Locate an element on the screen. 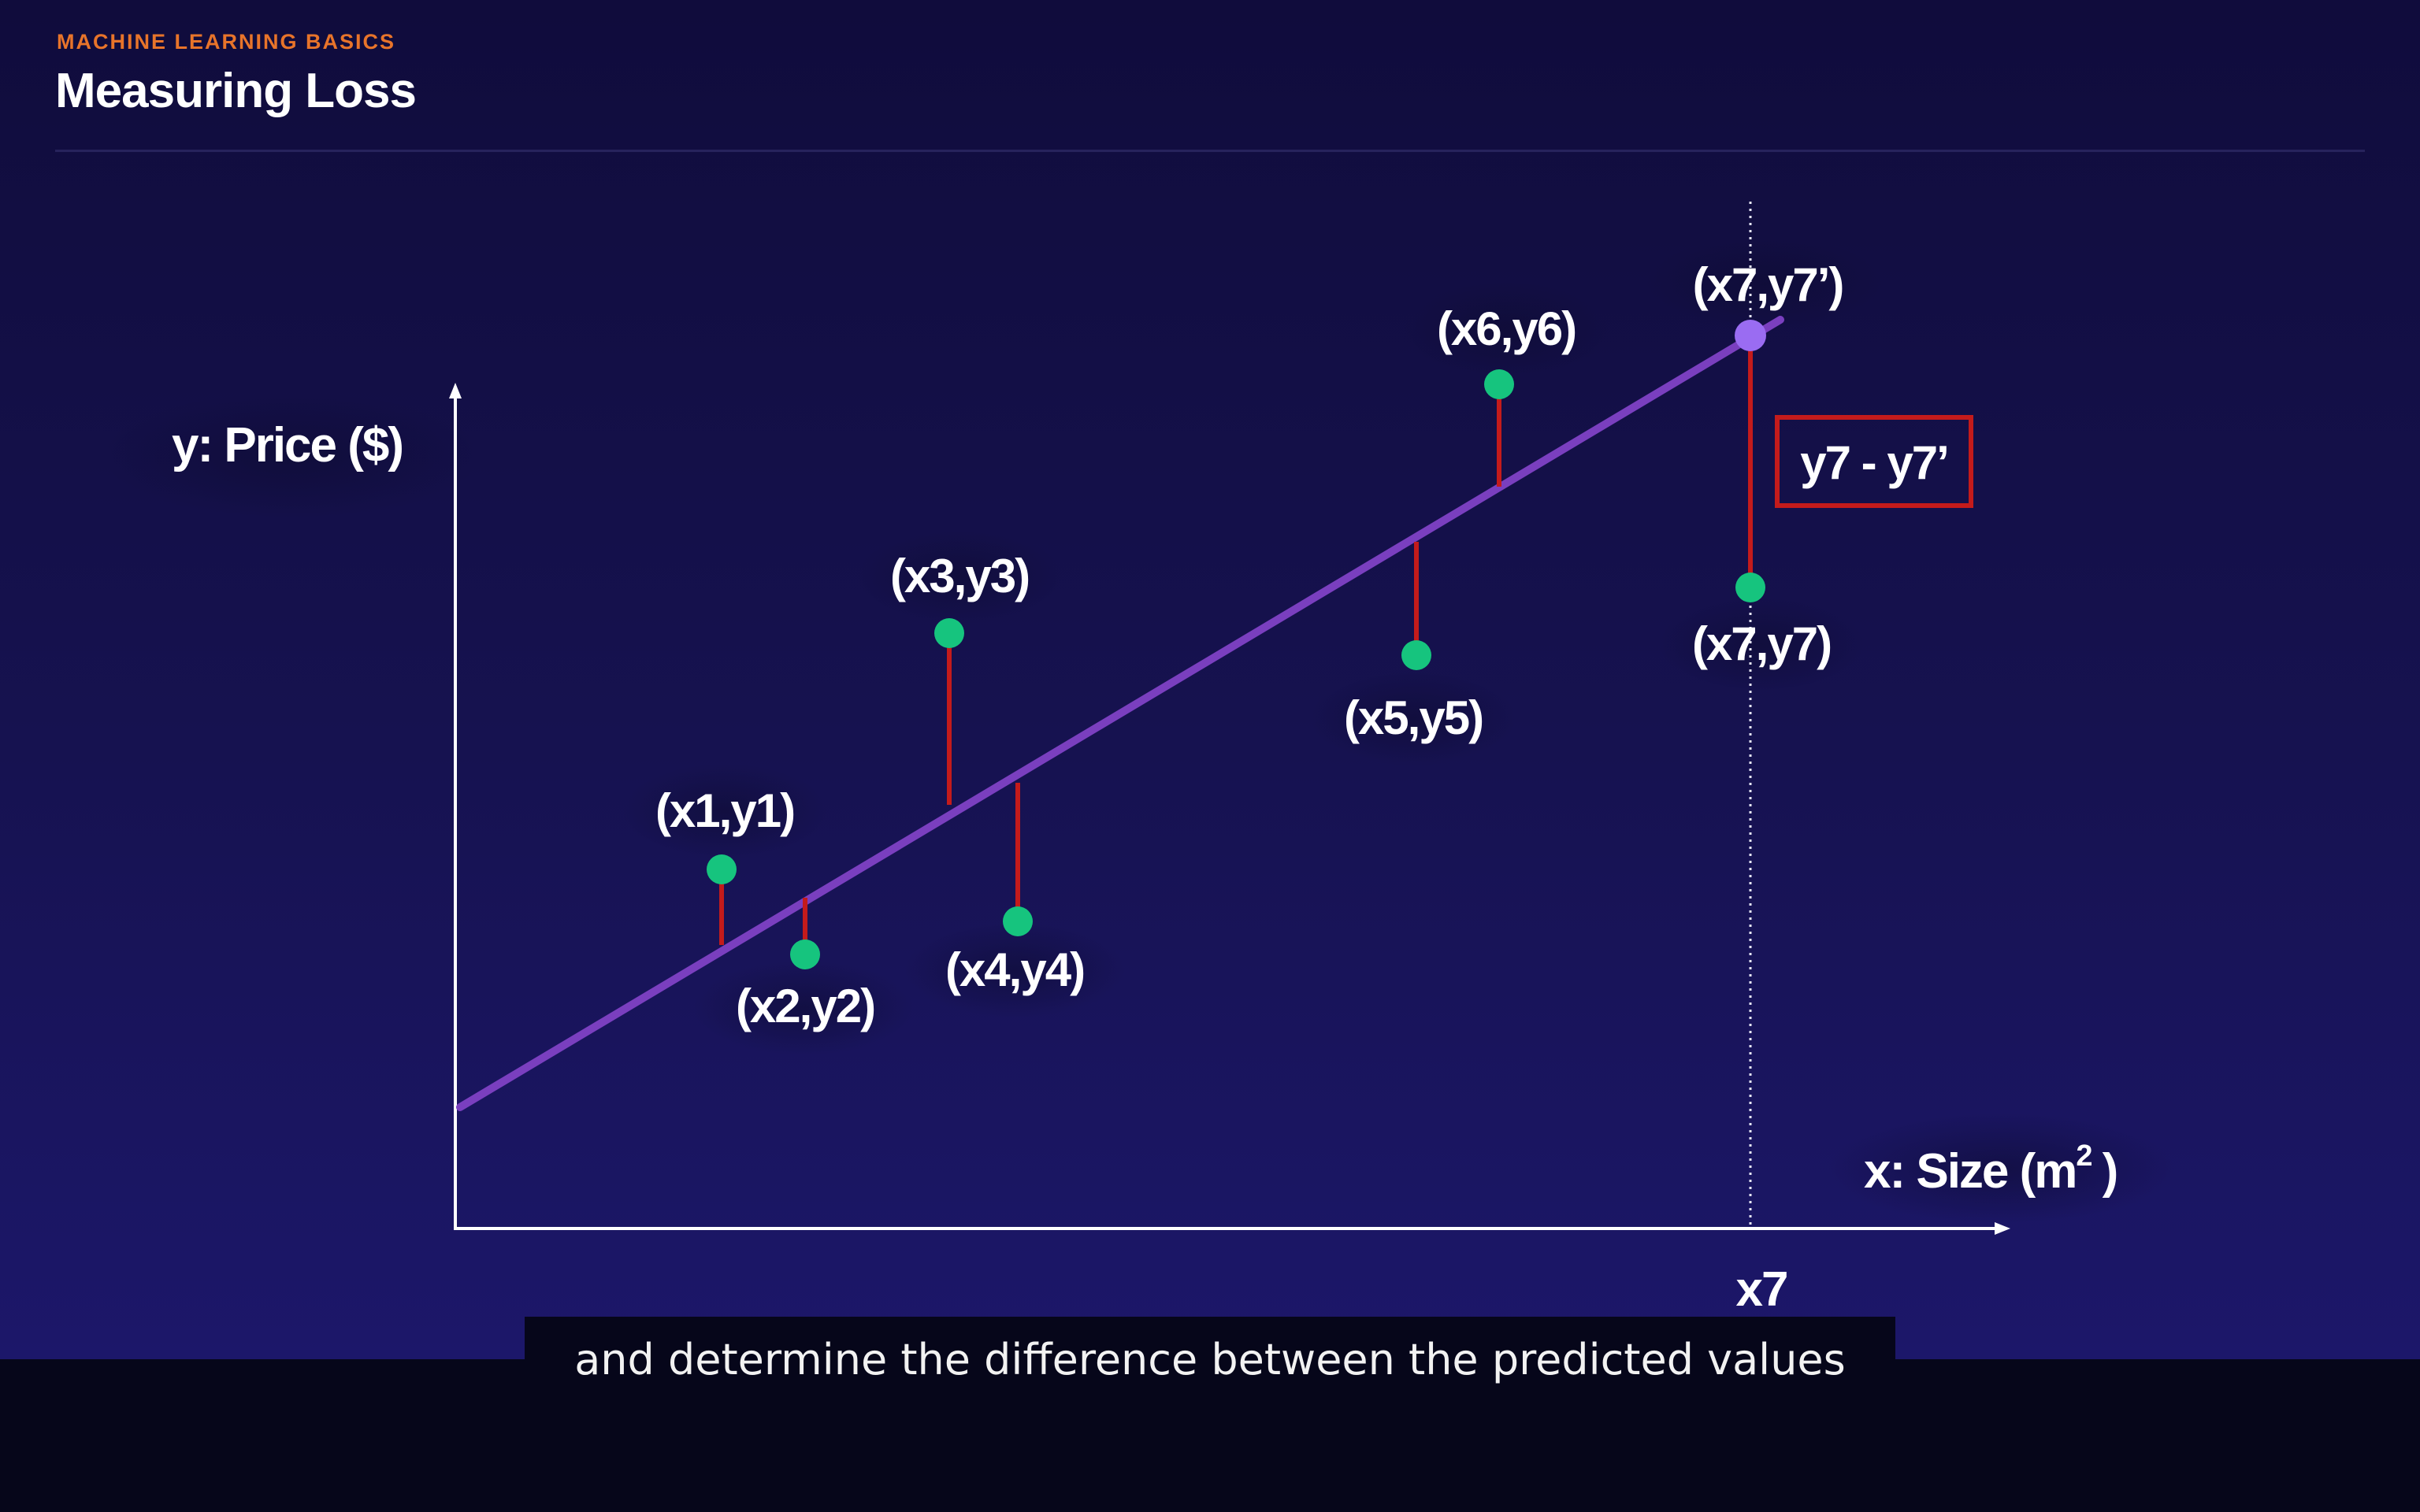  label-p6: (x6,y6) is located at coordinates (1506, 328).